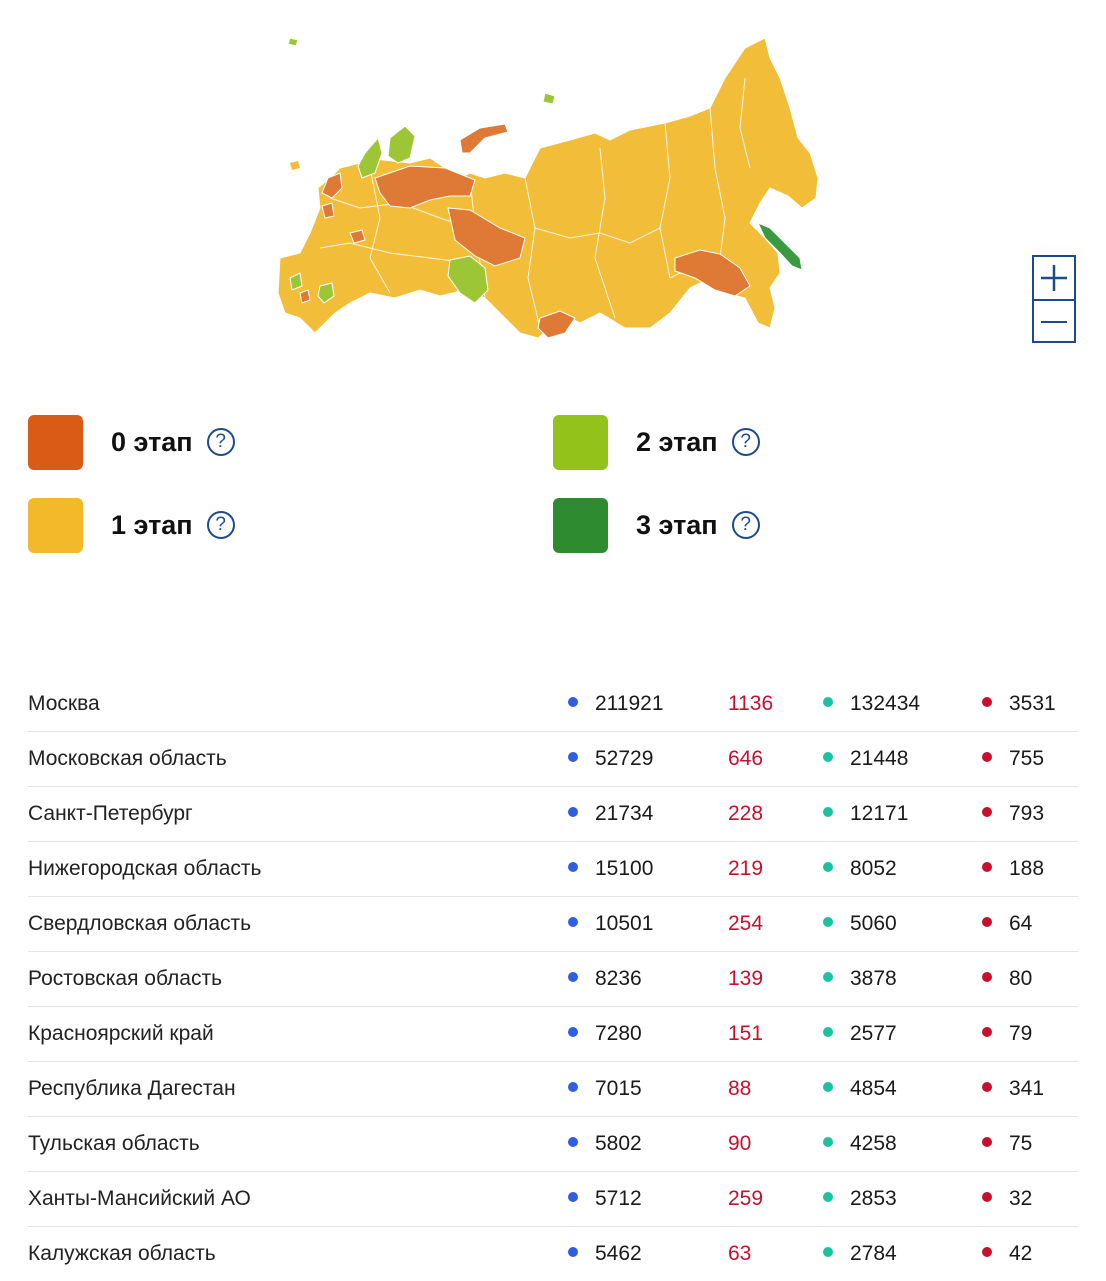 This screenshot has width=1106, height=1281. I want to click on cases-value: 8236, so click(618, 978).